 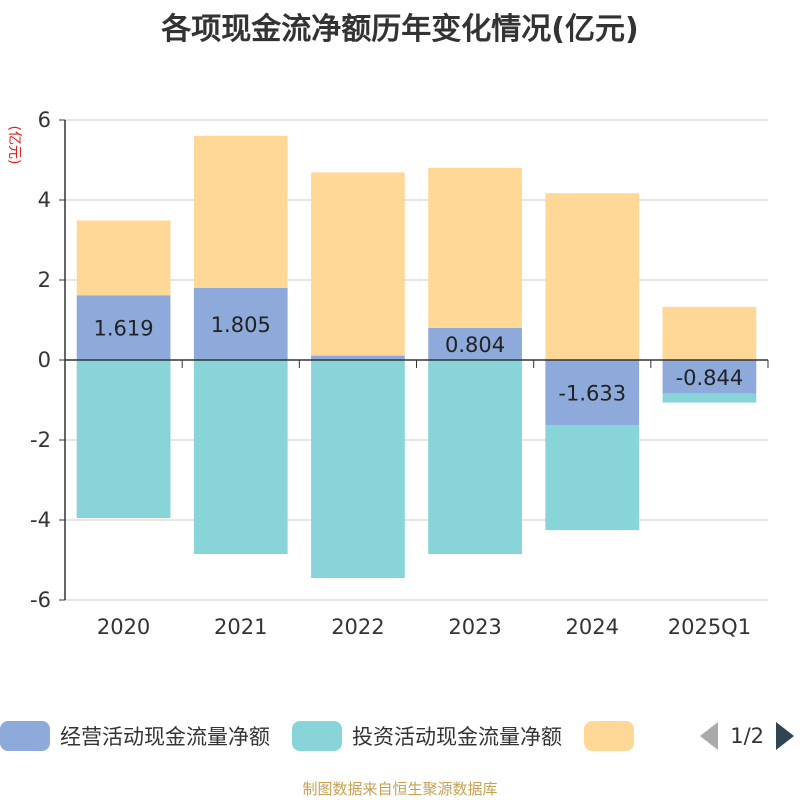 I want to click on y-tick-label: 0, so click(x=44, y=360).